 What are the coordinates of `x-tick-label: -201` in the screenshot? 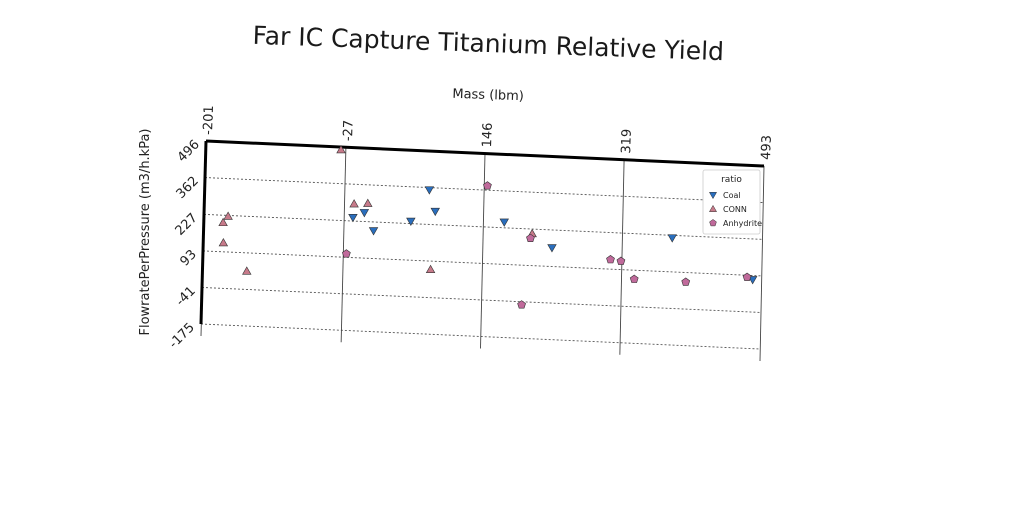 It's located at (209, 120).